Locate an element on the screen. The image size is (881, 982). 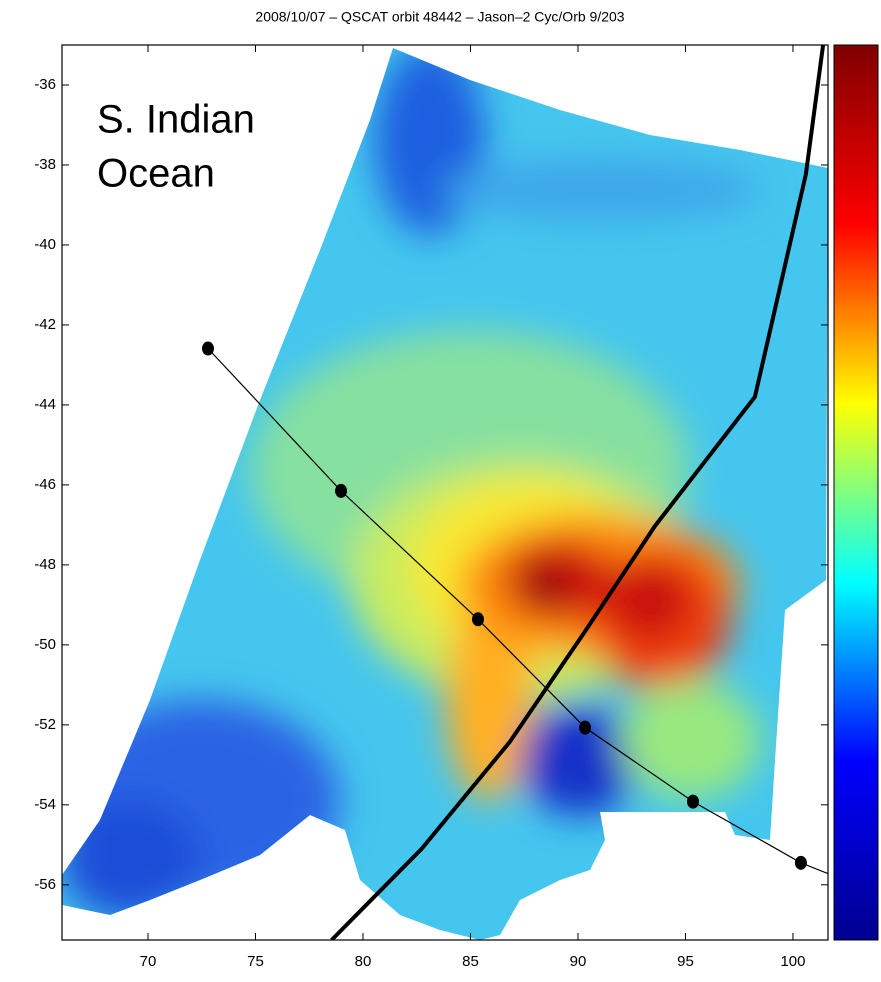
x-tick-label: 75 is located at coordinates (255, 961).